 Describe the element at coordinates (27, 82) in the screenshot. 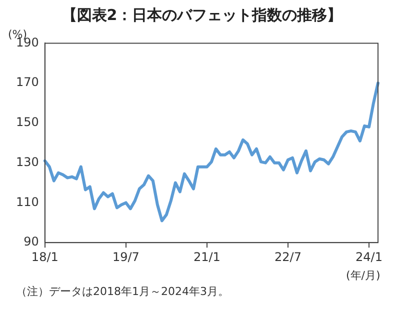

I see `y-tick-label: 170` at that location.